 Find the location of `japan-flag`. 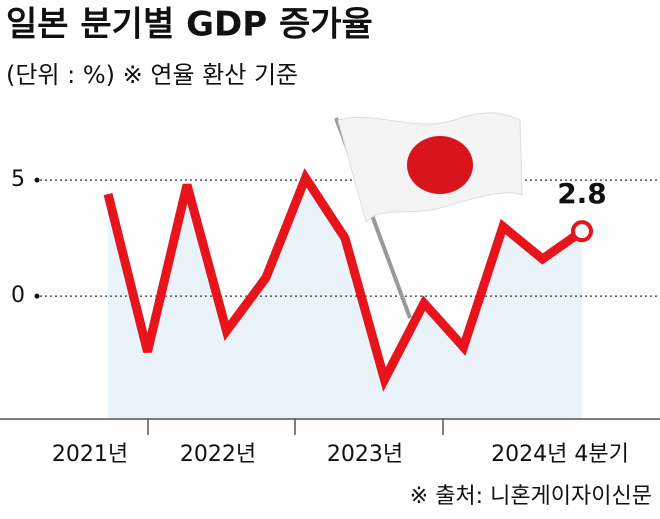

japan-flag is located at coordinates (428, 215).